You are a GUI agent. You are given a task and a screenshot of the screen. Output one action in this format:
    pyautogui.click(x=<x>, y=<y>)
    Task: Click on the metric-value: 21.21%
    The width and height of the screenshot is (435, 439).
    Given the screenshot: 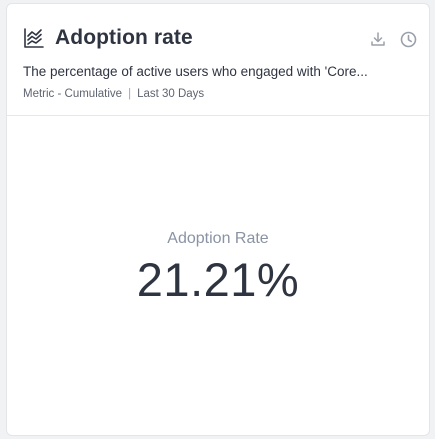 What is the action you would take?
    pyautogui.click(x=218, y=279)
    